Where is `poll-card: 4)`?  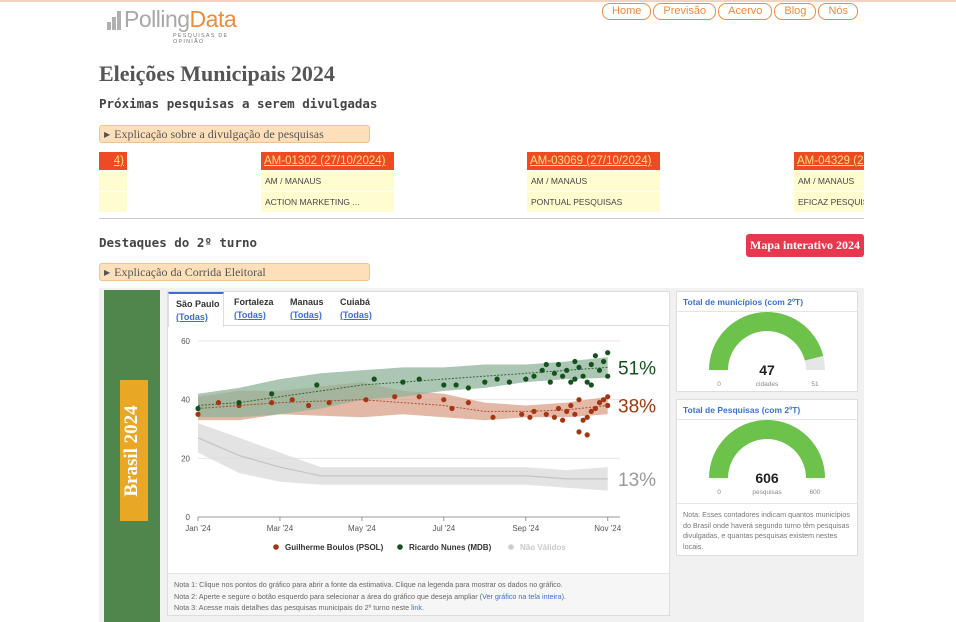 poll-card: 4) is located at coordinates (113, 184).